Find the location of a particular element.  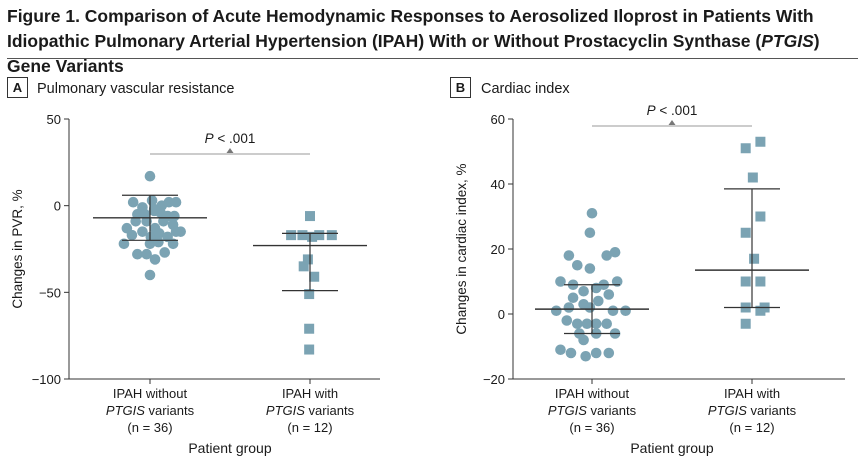

significance-marker is located at coordinates (672, 122).